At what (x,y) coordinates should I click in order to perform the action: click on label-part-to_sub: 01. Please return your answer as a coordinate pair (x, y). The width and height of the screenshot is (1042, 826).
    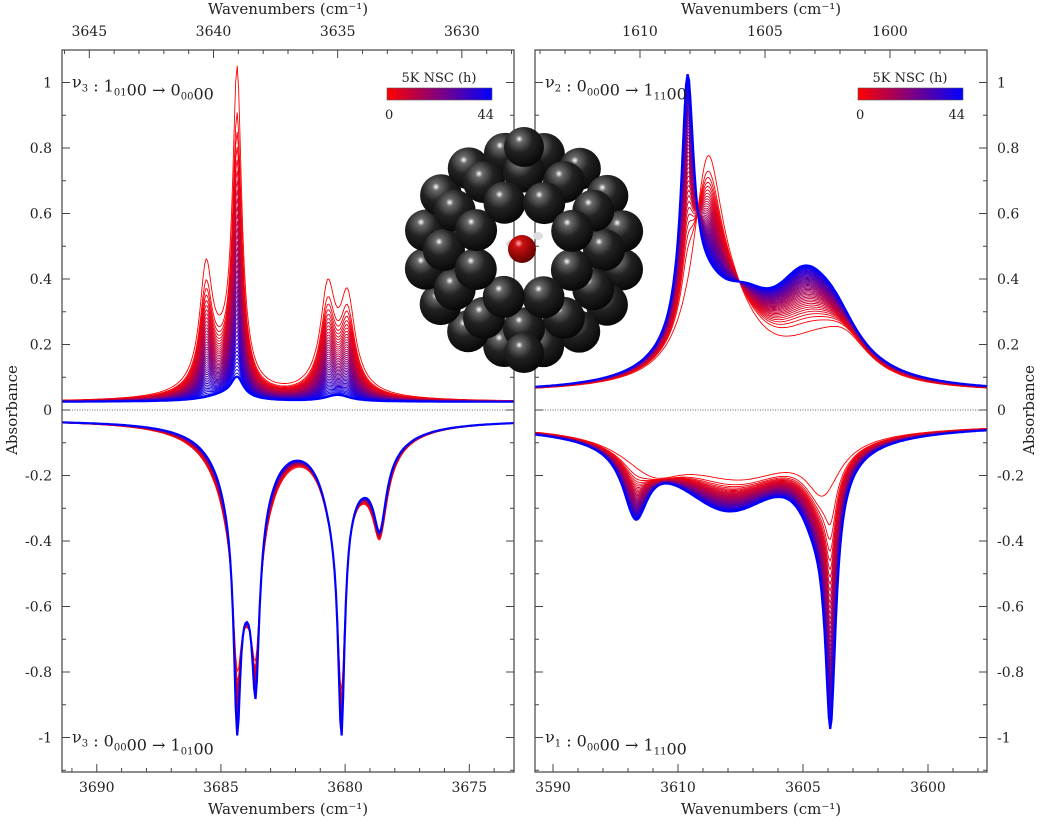
    Looking at the image, I should click on (187, 752).